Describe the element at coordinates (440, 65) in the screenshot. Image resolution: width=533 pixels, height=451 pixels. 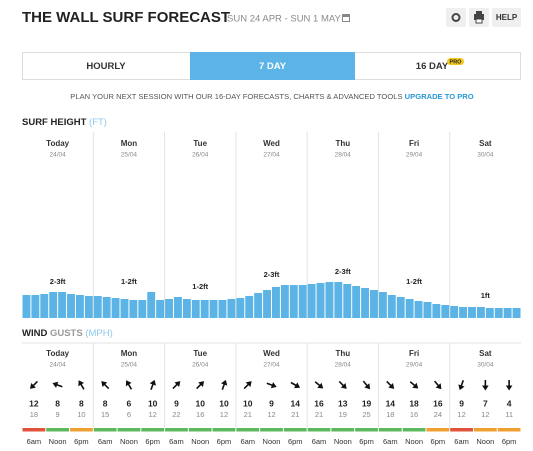
I see `tab: 16 DAY PRO` at that location.